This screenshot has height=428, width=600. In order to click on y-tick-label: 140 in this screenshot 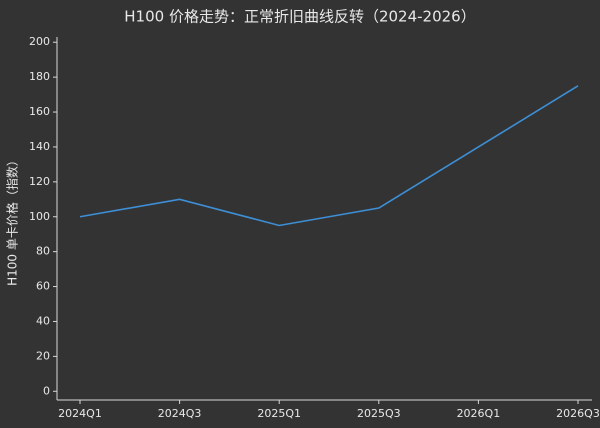, I will do `click(39, 146)`.